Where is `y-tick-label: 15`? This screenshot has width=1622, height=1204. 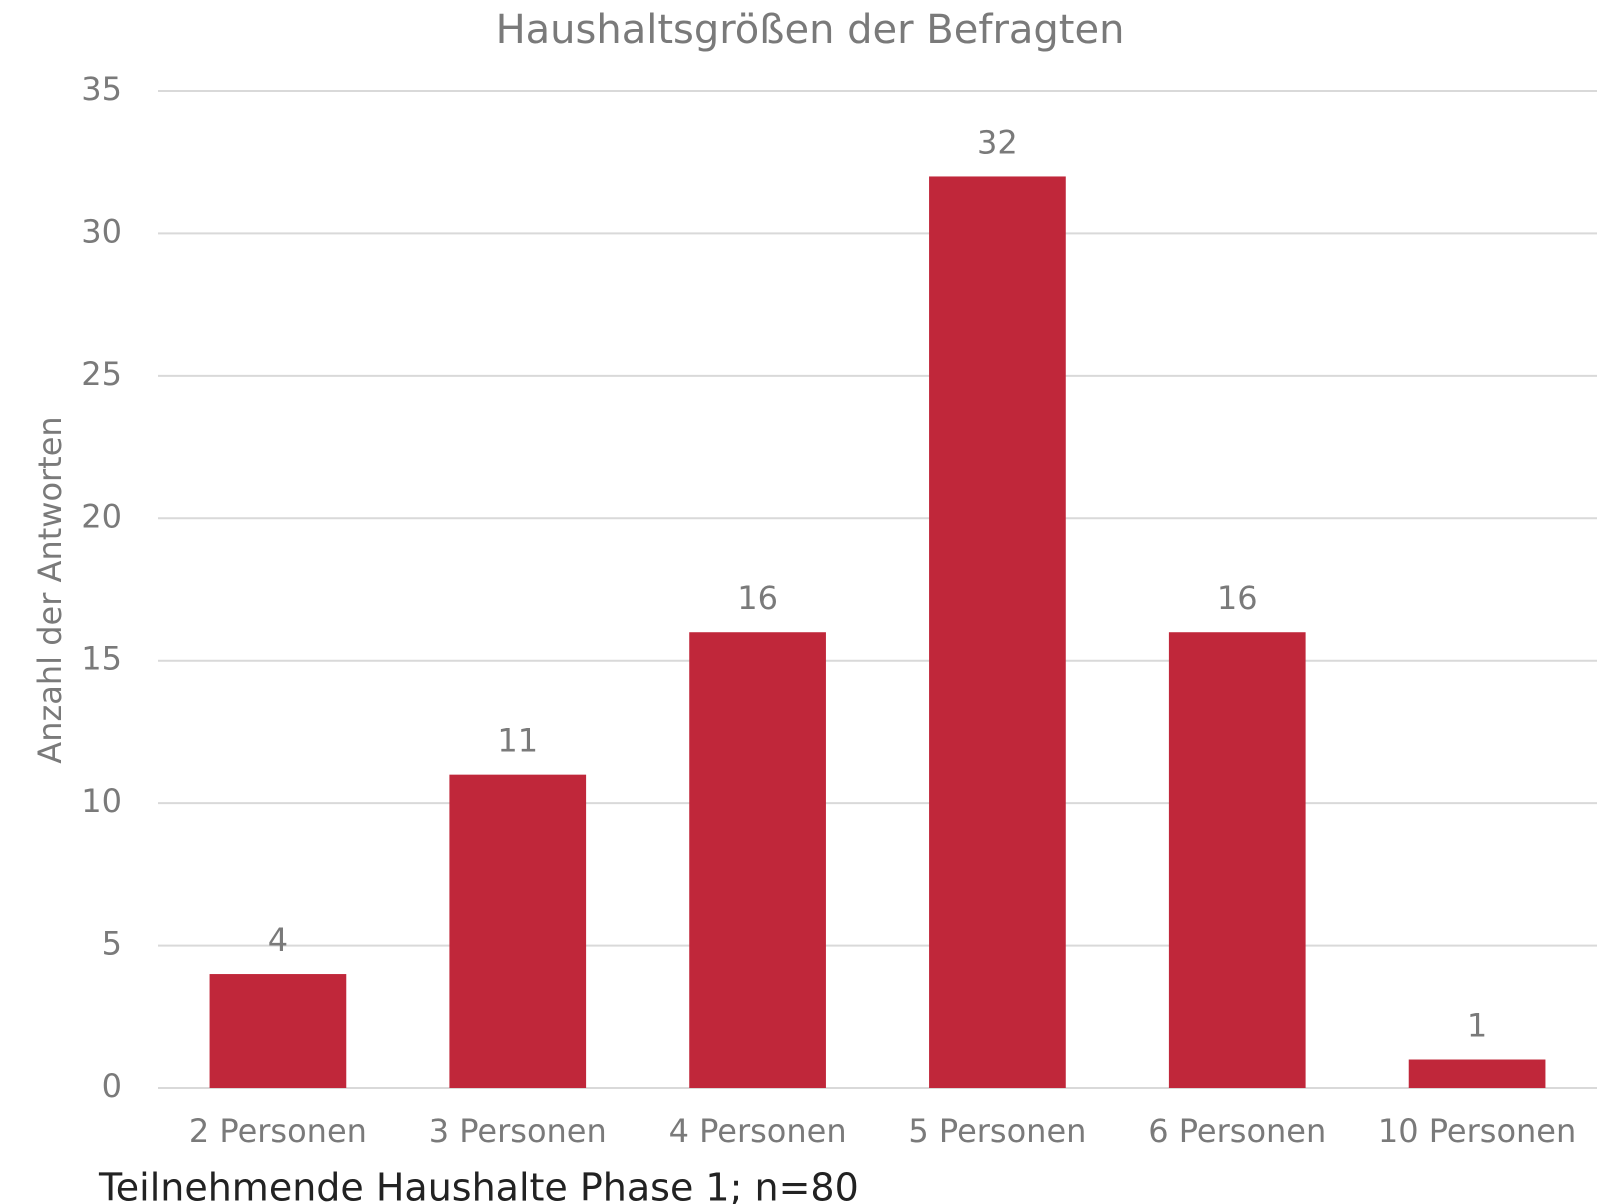 y-tick-label: 15 is located at coordinates (101, 659).